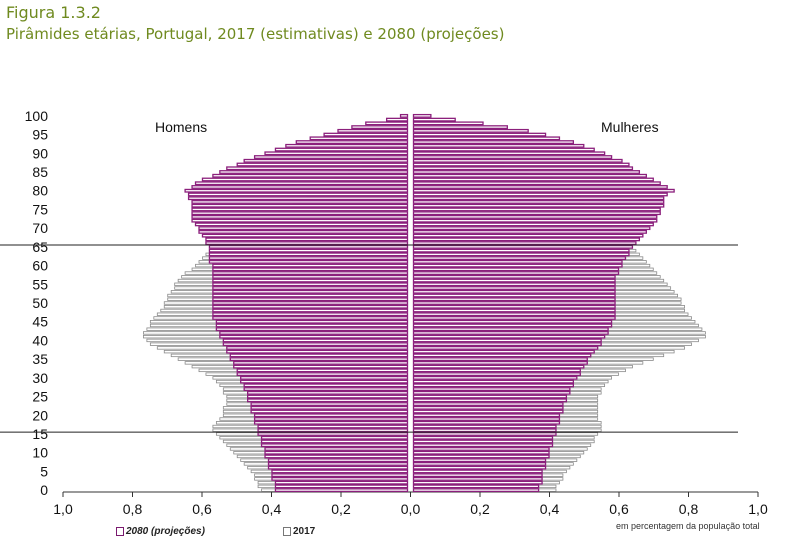 The height and width of the screenshot is (547, 785). What do you see at coordinates (44, 490) in the screenshot?
I see `y-tick-label: 0` at bounding box center [44, 490].